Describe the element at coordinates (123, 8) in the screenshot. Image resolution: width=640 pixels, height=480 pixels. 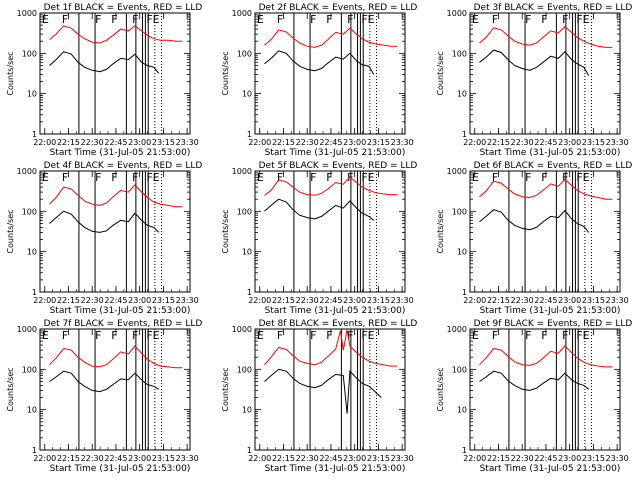
I see `panel-title: Det 1f BLACK = Events, RED = LLD` at that location.